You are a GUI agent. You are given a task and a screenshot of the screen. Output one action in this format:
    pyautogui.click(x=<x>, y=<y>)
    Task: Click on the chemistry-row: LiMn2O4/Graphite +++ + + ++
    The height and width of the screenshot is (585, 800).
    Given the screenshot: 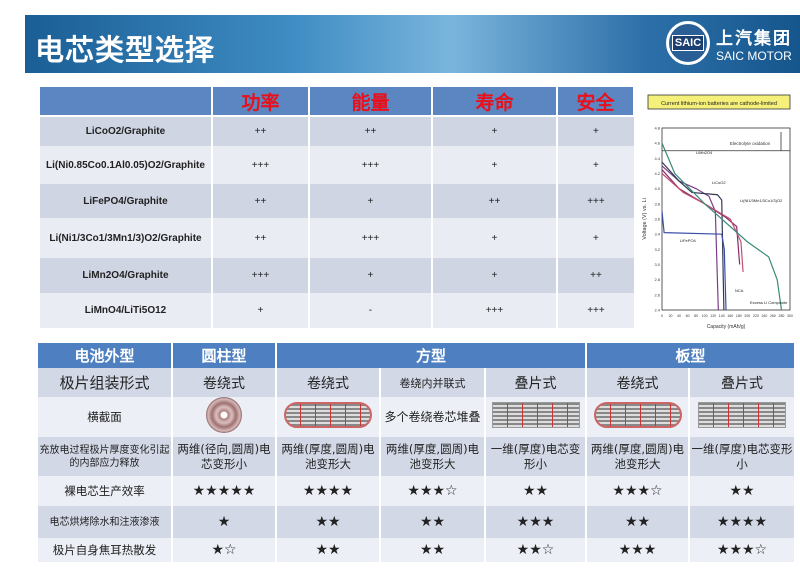 What is the action you would take?
    pyautogui.click(x=336, y=275)
    